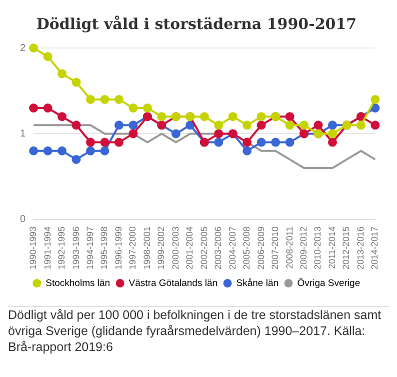 The width and height of the screenshot is (397, 377). Describe the element at coordinates (360, 248) in the screenshot. I see `x-tick-label: 2013-2016` at that location.